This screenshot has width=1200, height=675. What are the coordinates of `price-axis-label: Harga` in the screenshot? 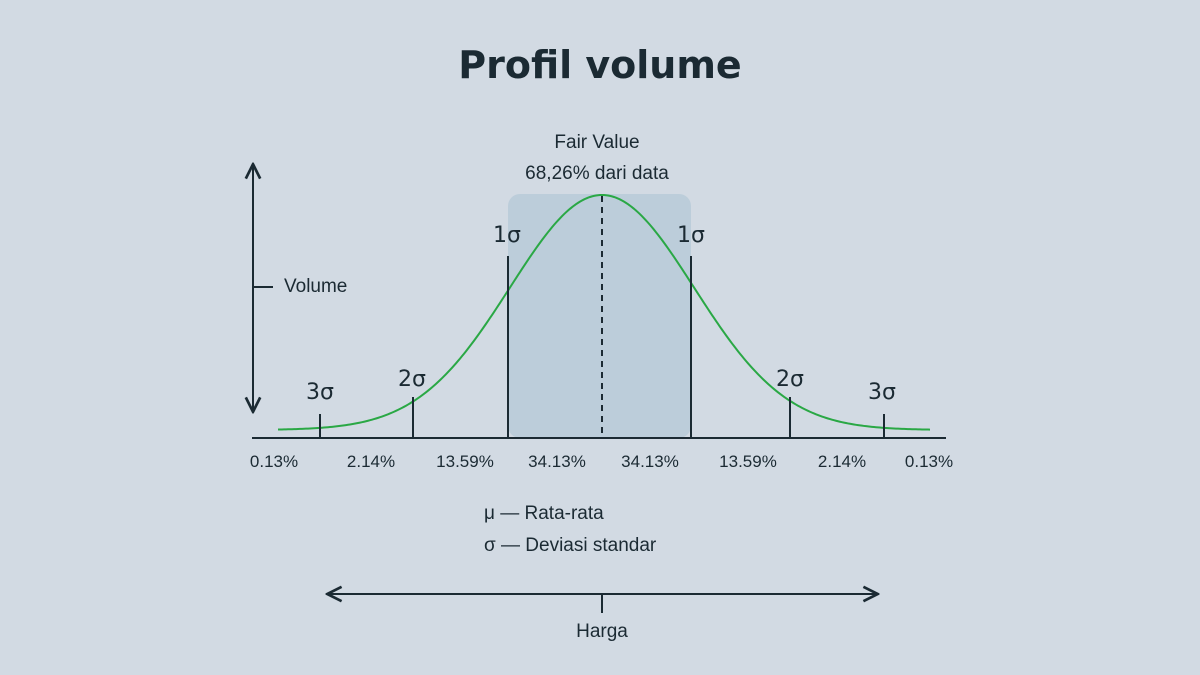 It's located at (602, 631).